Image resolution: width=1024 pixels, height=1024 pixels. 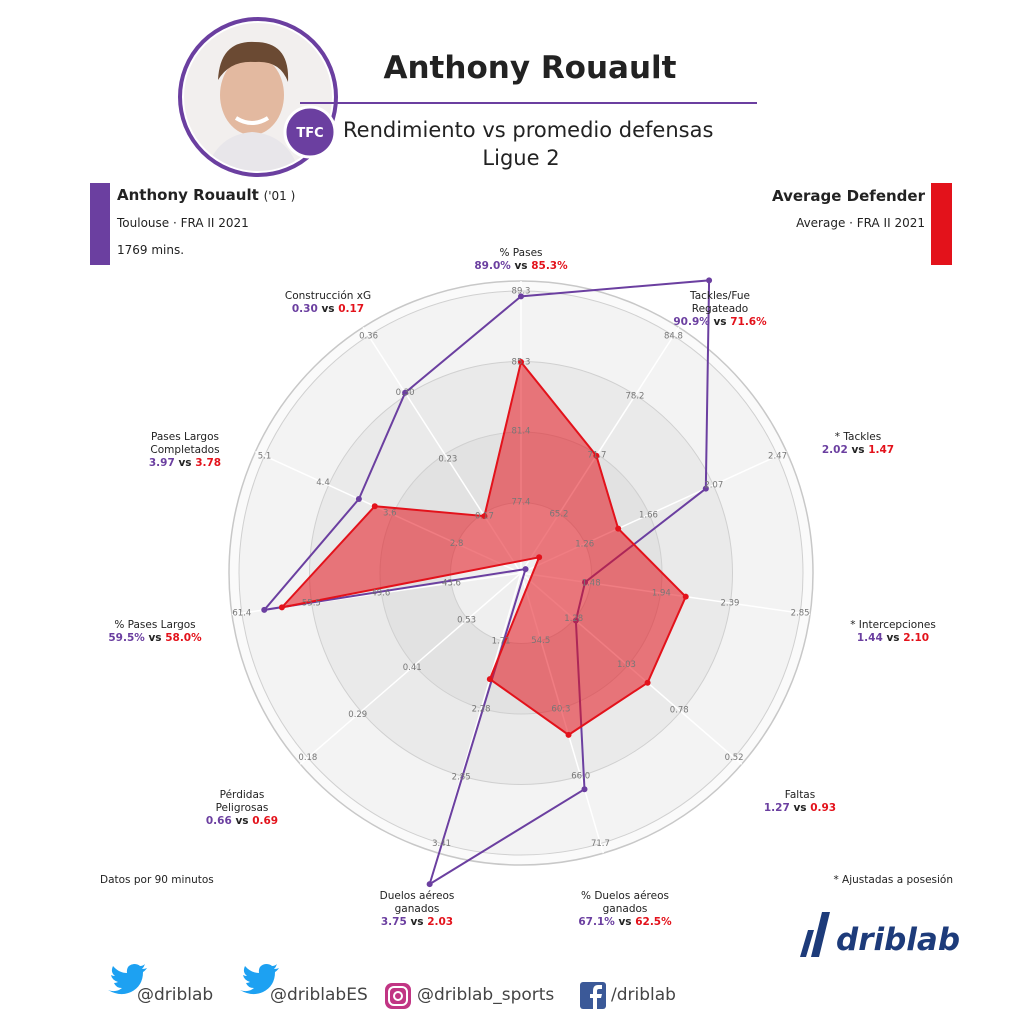 I want to click on tick-label: 2.28, so click(x=481, y=709).